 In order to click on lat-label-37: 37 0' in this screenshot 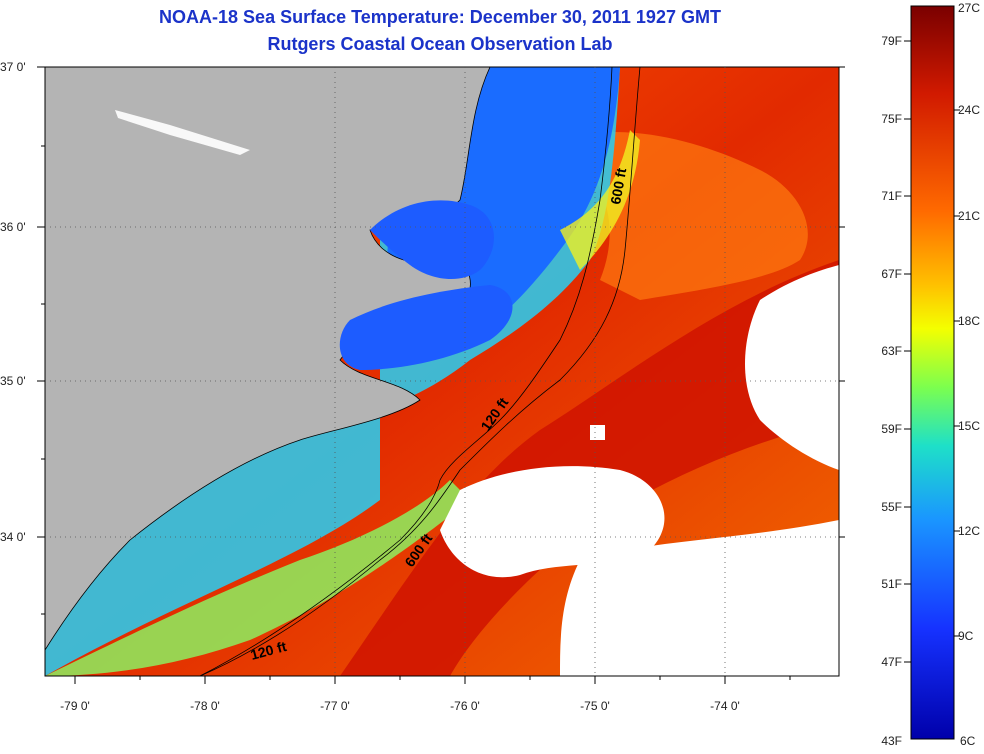, I will do `click(13, 67)`.